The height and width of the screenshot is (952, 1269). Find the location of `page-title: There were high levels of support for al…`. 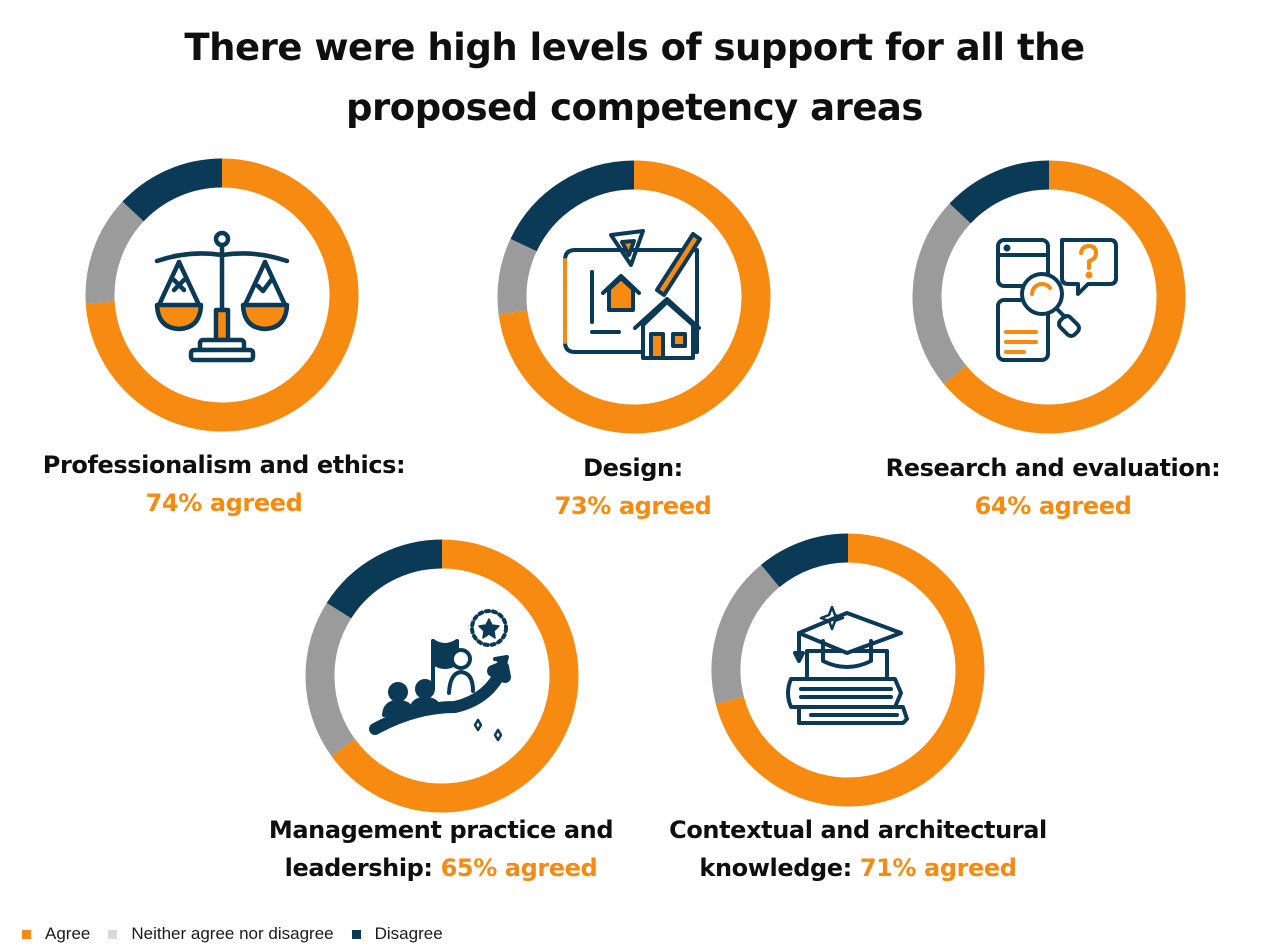

page-title: There were high levels of support for al… is located at coordinates (634, 78).